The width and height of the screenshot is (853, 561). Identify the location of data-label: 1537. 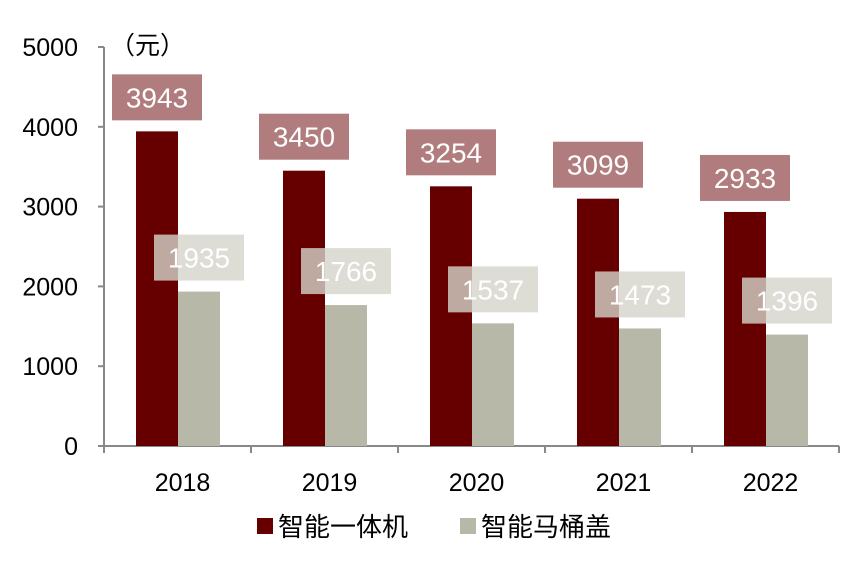
(493, 289).